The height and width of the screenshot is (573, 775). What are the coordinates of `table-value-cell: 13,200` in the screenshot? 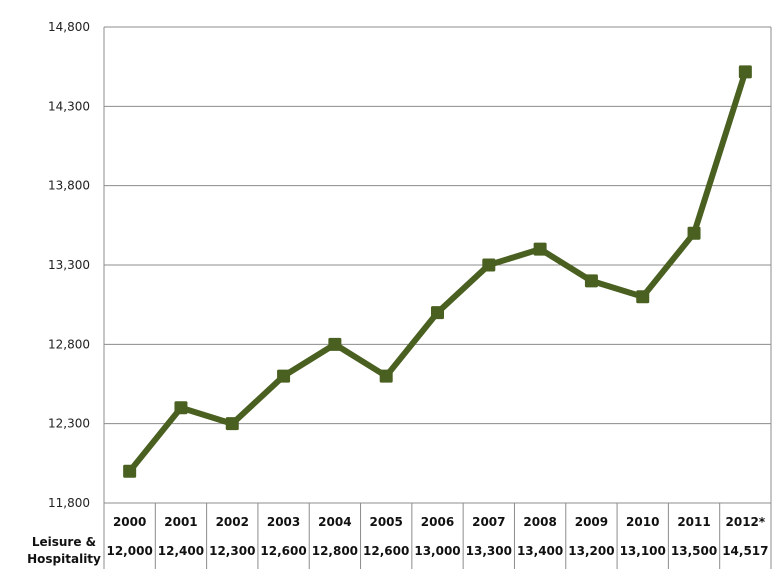 It's located at (591, 551).